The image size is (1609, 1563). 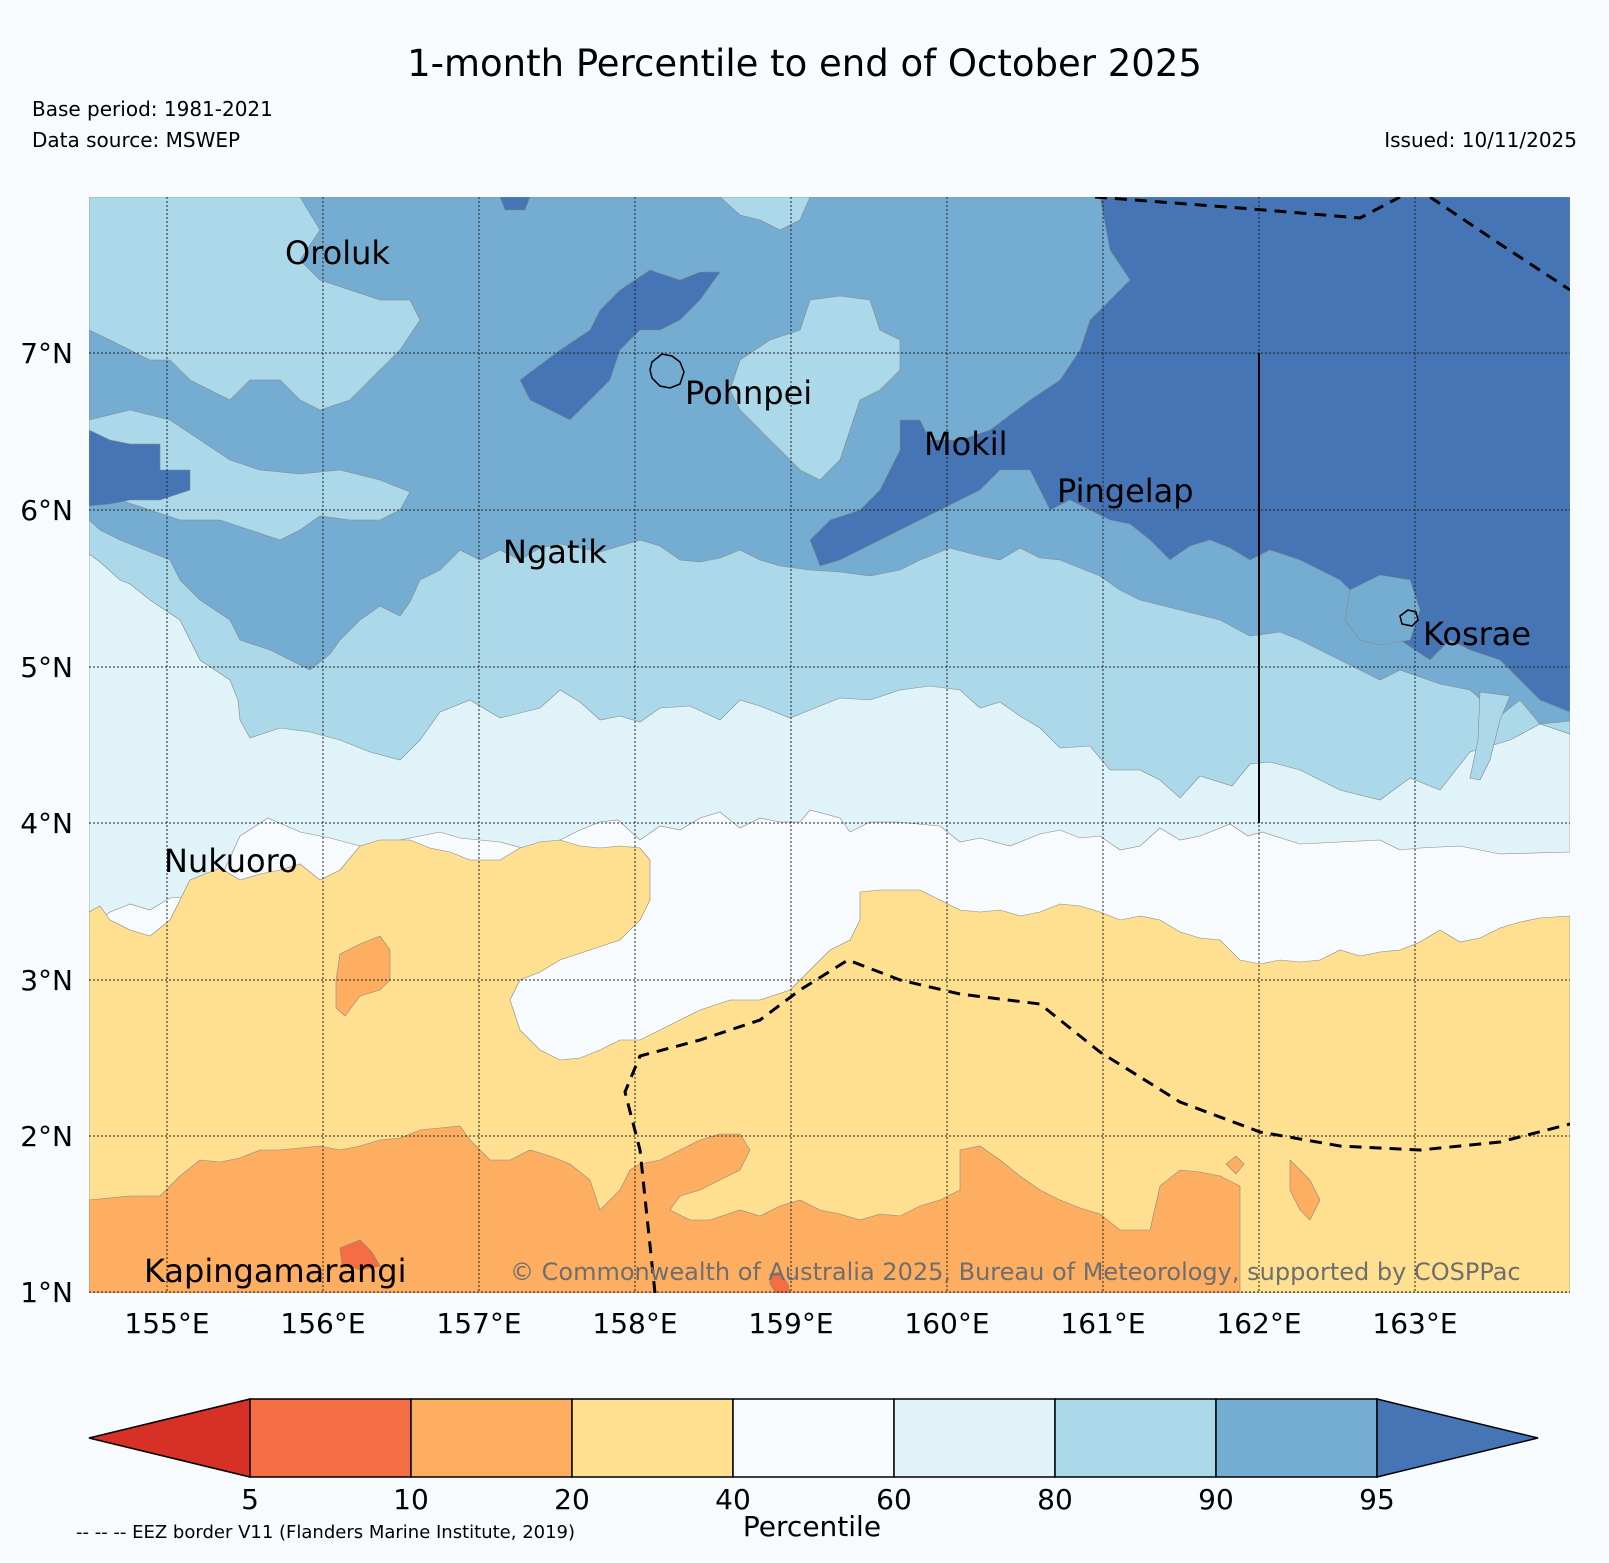 I want to click on colorbar-label: Percentile, so click(x=812, y=1526).